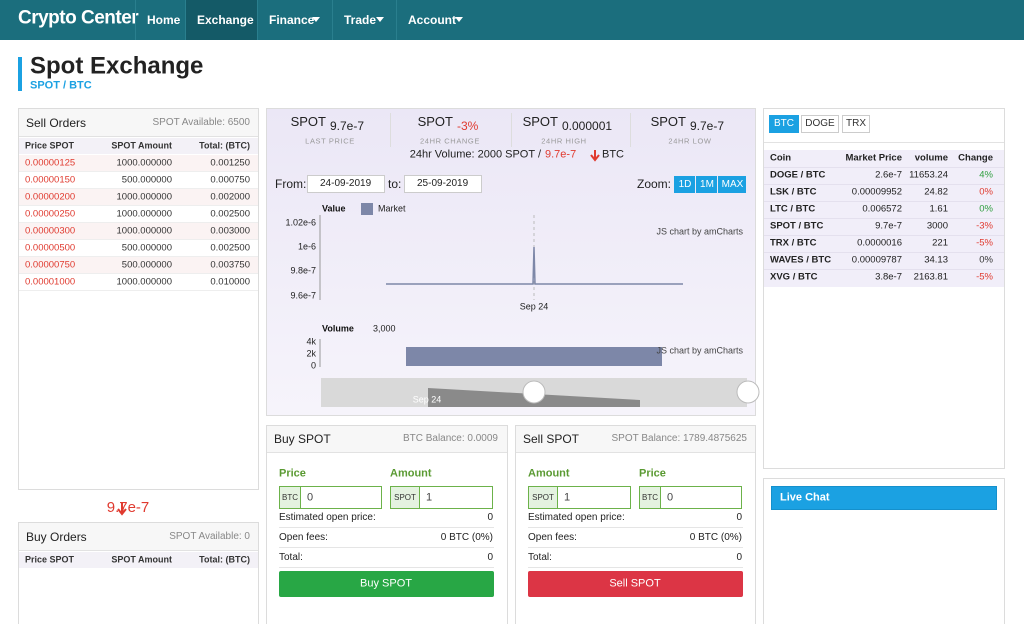  What do you see at coordinates (311, 353) in the screenshot?
I see `volume-tick-label: 2k` at bounding box center [311, 353].